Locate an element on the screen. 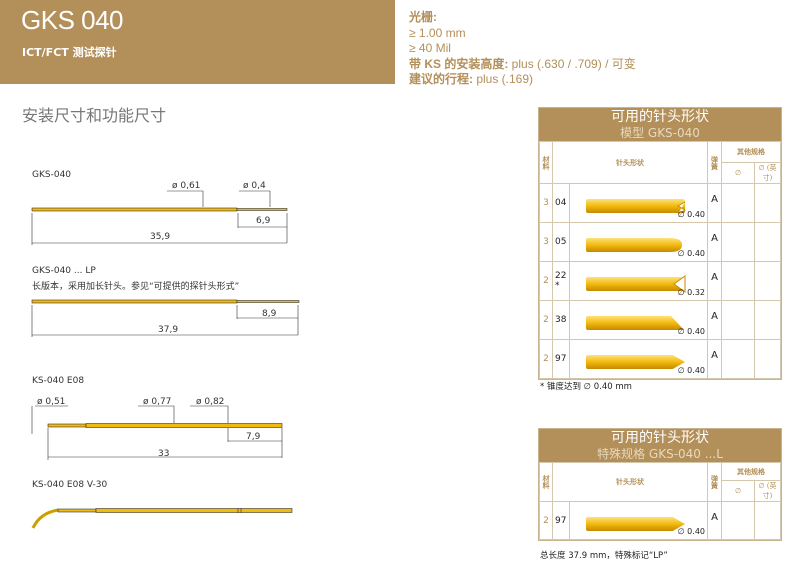 This screenshot has height=567, width=790. drawing-name: KS-040 E08 V-30 is located at coordinates (70, 485).